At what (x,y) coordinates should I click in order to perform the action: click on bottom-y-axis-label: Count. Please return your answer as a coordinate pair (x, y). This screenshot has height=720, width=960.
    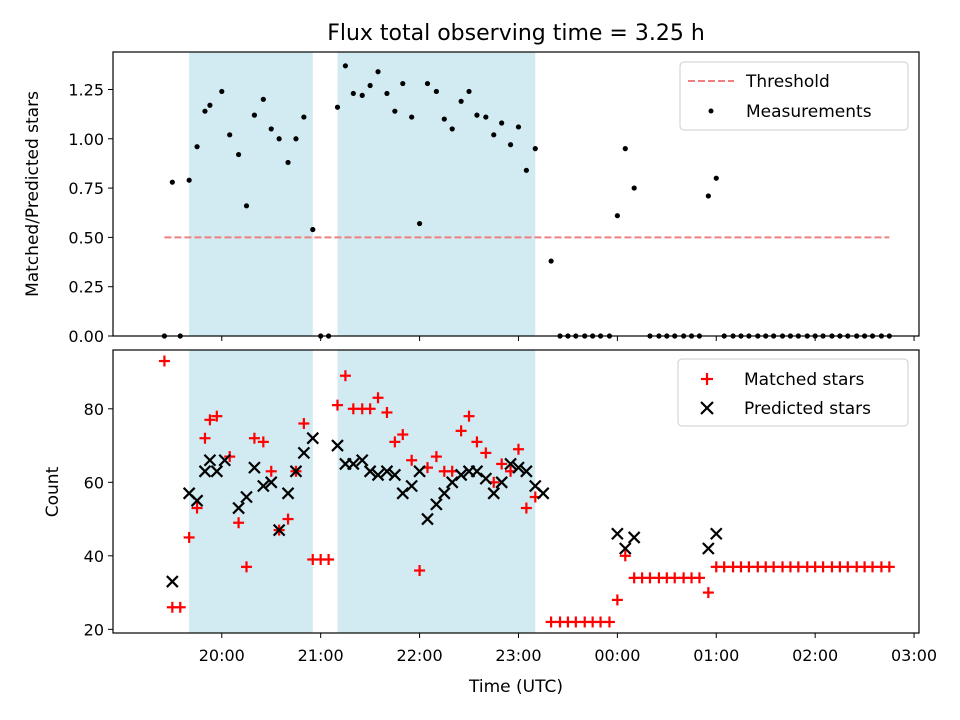
    Looking at the image, I should click on (53, 491).